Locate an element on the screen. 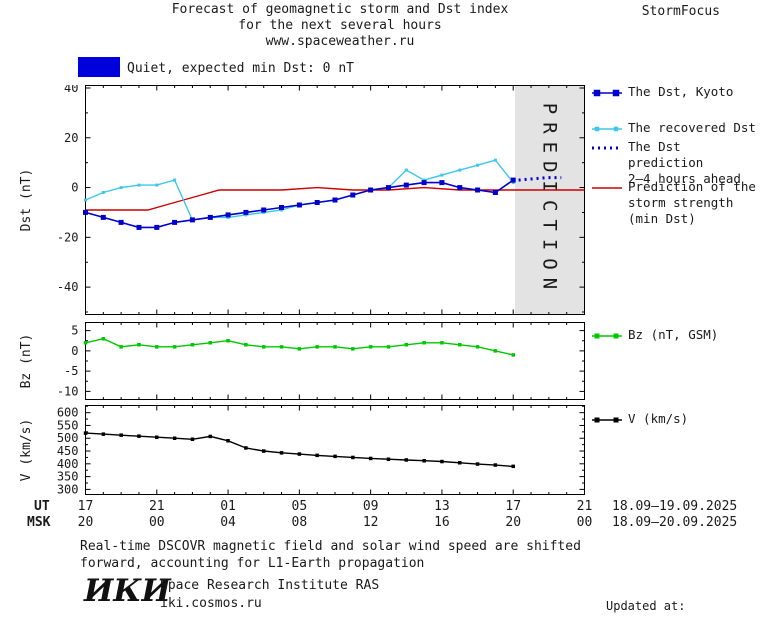  msk-row-label: MSK is located at coordinates (39, 522).